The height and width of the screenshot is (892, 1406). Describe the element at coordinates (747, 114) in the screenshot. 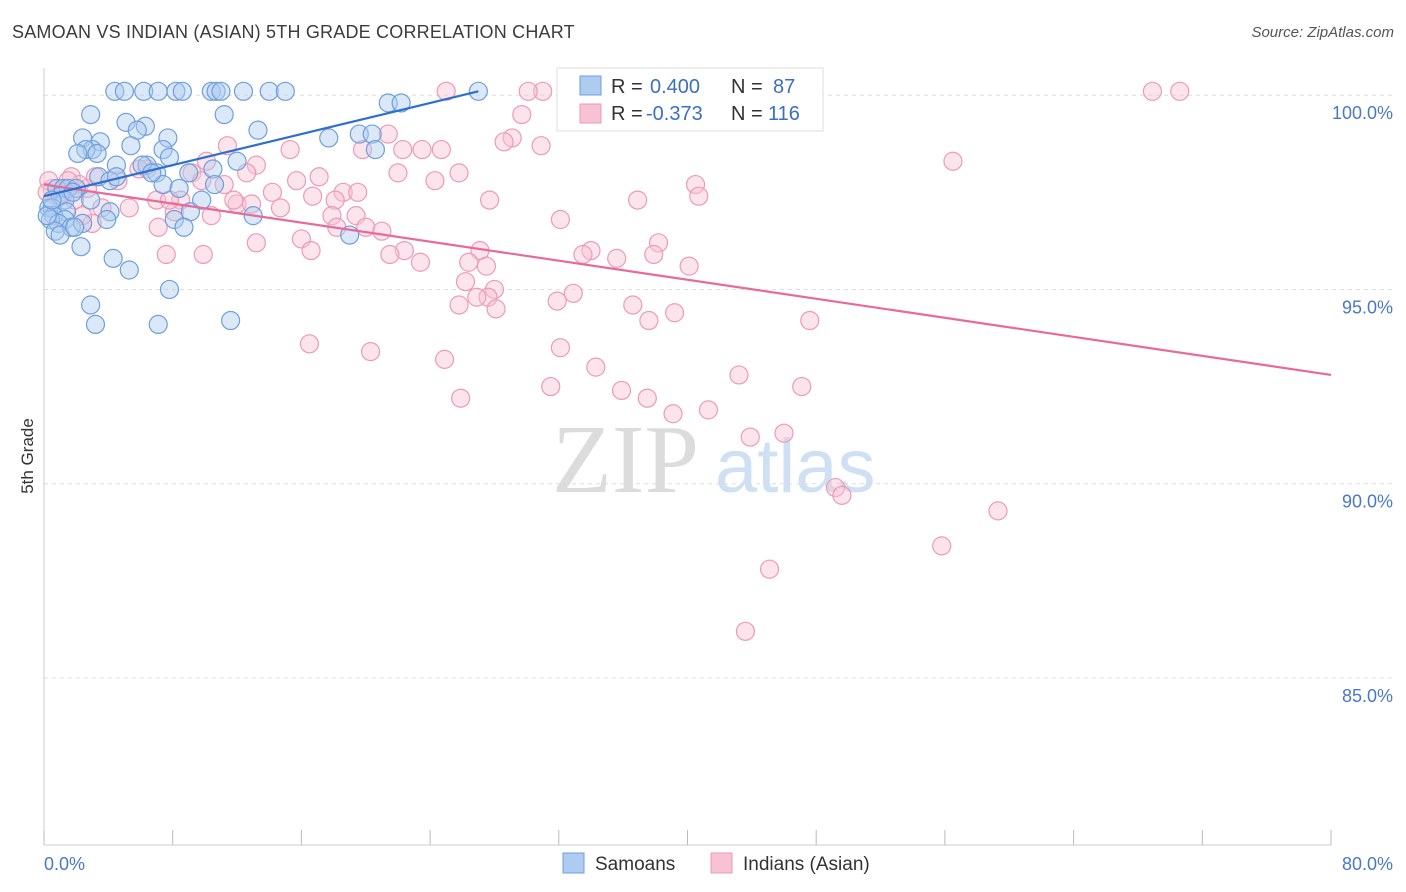

I see `legend-indian-n-label: N =` at that location.